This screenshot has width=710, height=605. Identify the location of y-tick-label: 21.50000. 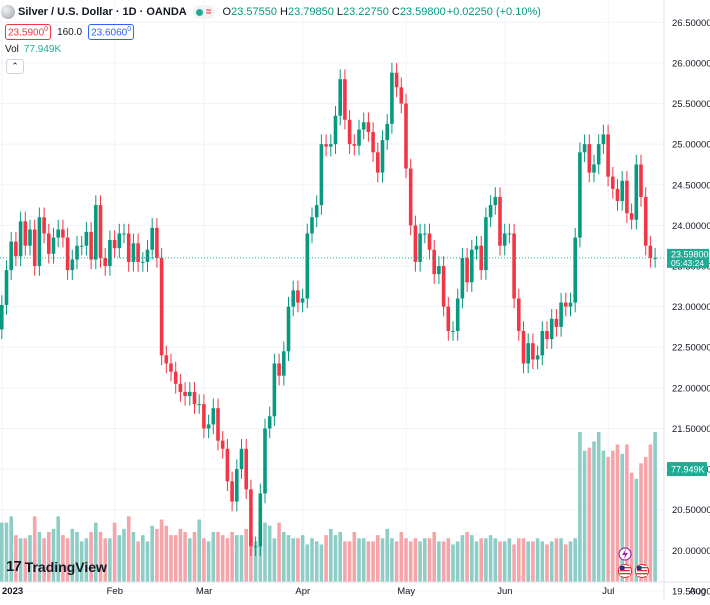
(691, 429).